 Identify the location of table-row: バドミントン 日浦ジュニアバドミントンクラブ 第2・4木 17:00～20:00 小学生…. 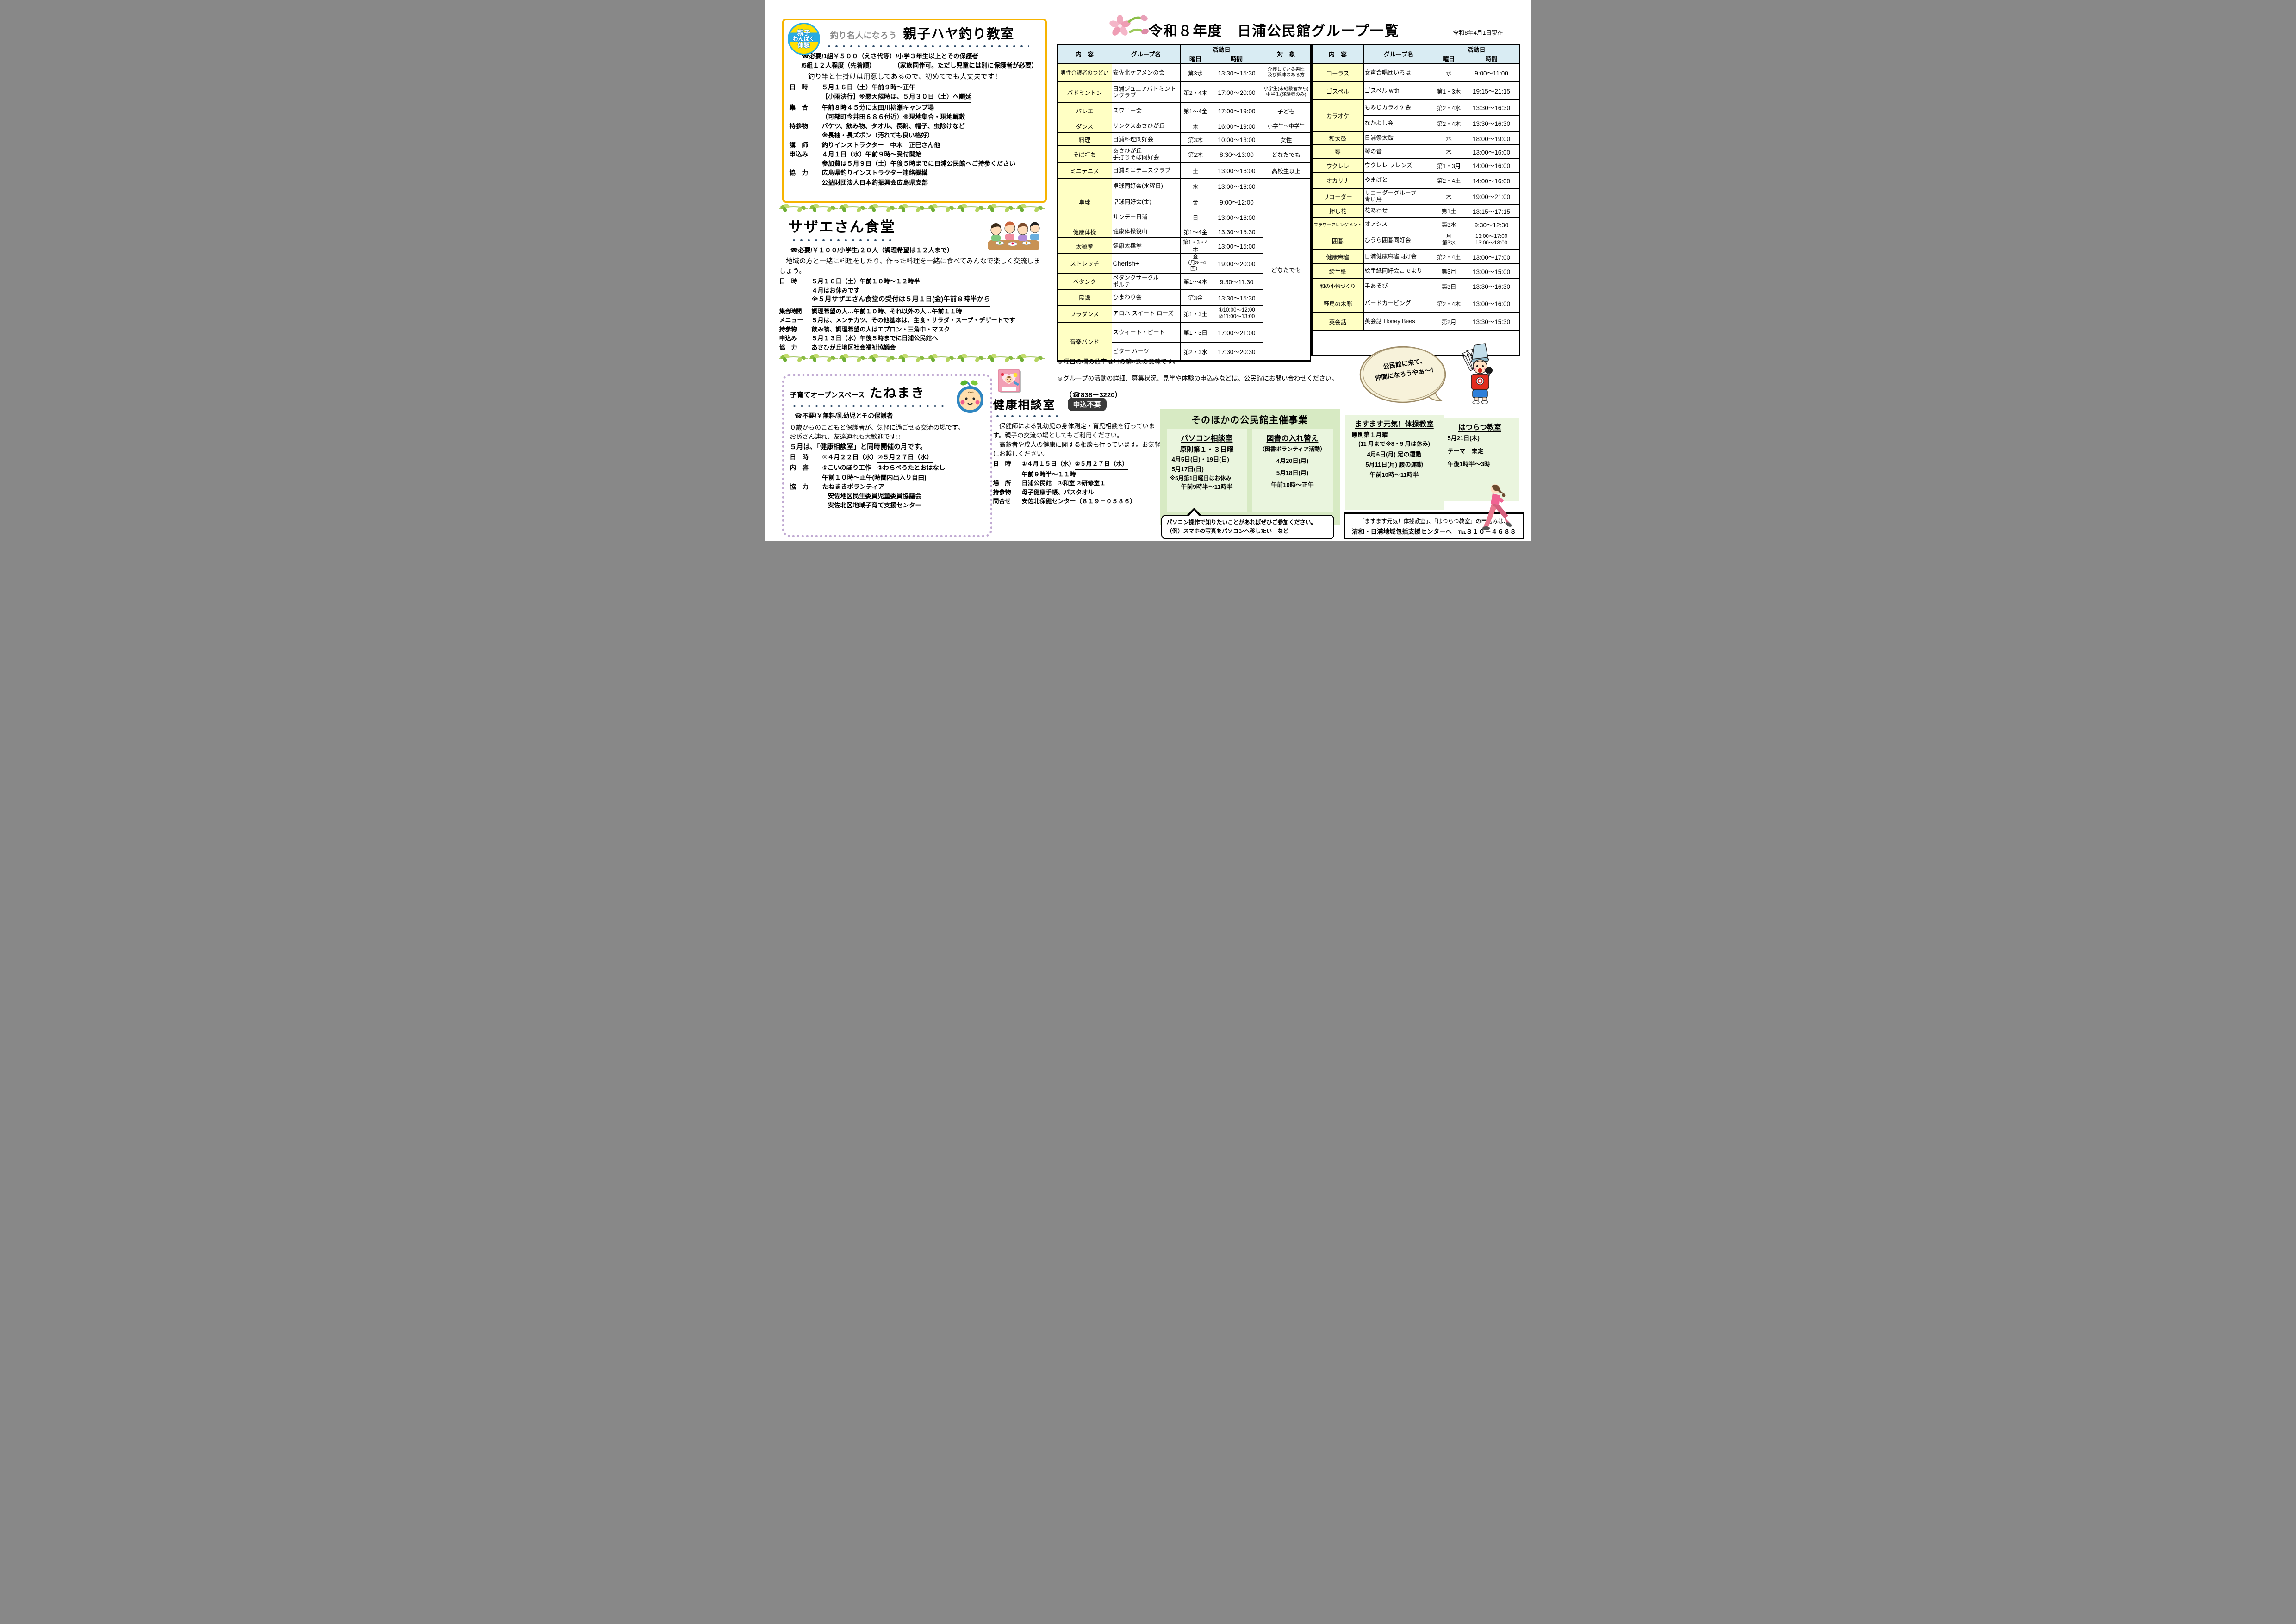
(1184, 92).